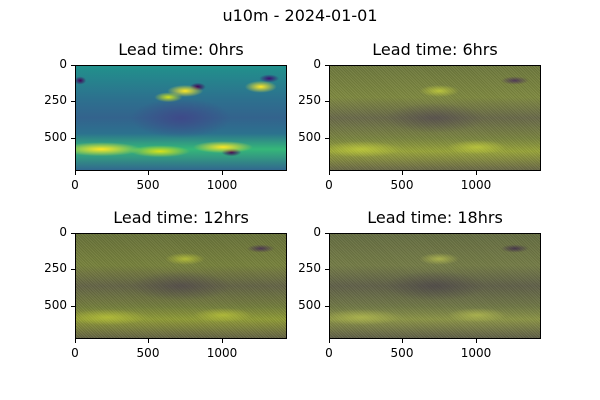 The width and height of the screenshot is (600, 400). Describe the element at coordinates (181, 217) in the screenshot. I see `panel-title-12h: Lead time: 12hrs` at that location.